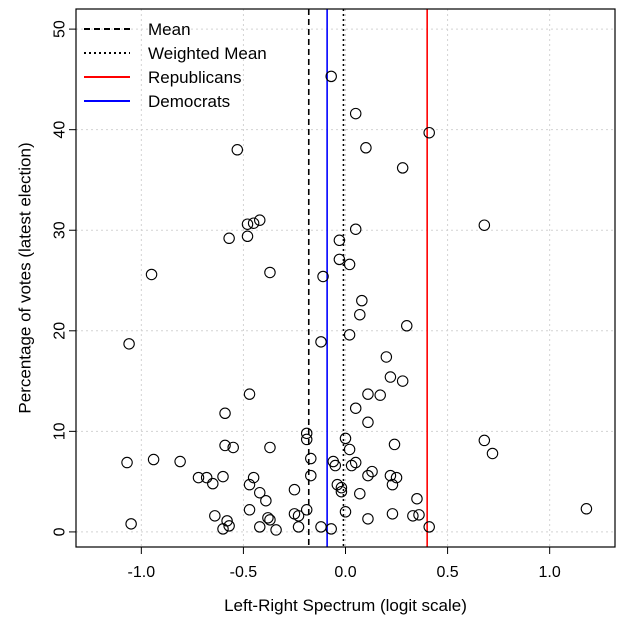 The height and width of the screenshot is (630, 631). I want to click on legend: Mean Weighted Mean Republicans Democrats, so click(175, 65).